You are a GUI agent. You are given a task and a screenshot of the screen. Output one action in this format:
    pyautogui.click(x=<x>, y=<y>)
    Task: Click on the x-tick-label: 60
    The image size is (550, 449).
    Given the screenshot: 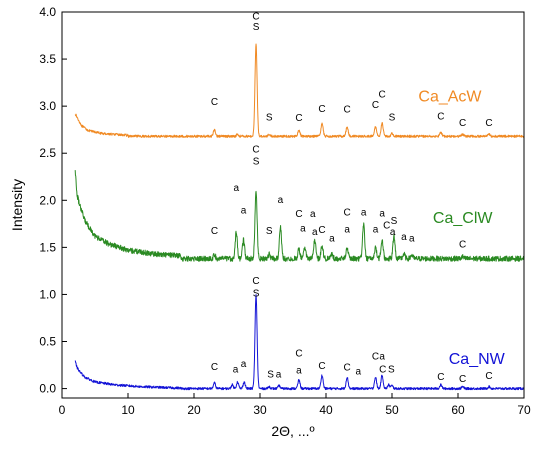 What is the action you would take?
    pyautogui.click(x=458, y=410)
    